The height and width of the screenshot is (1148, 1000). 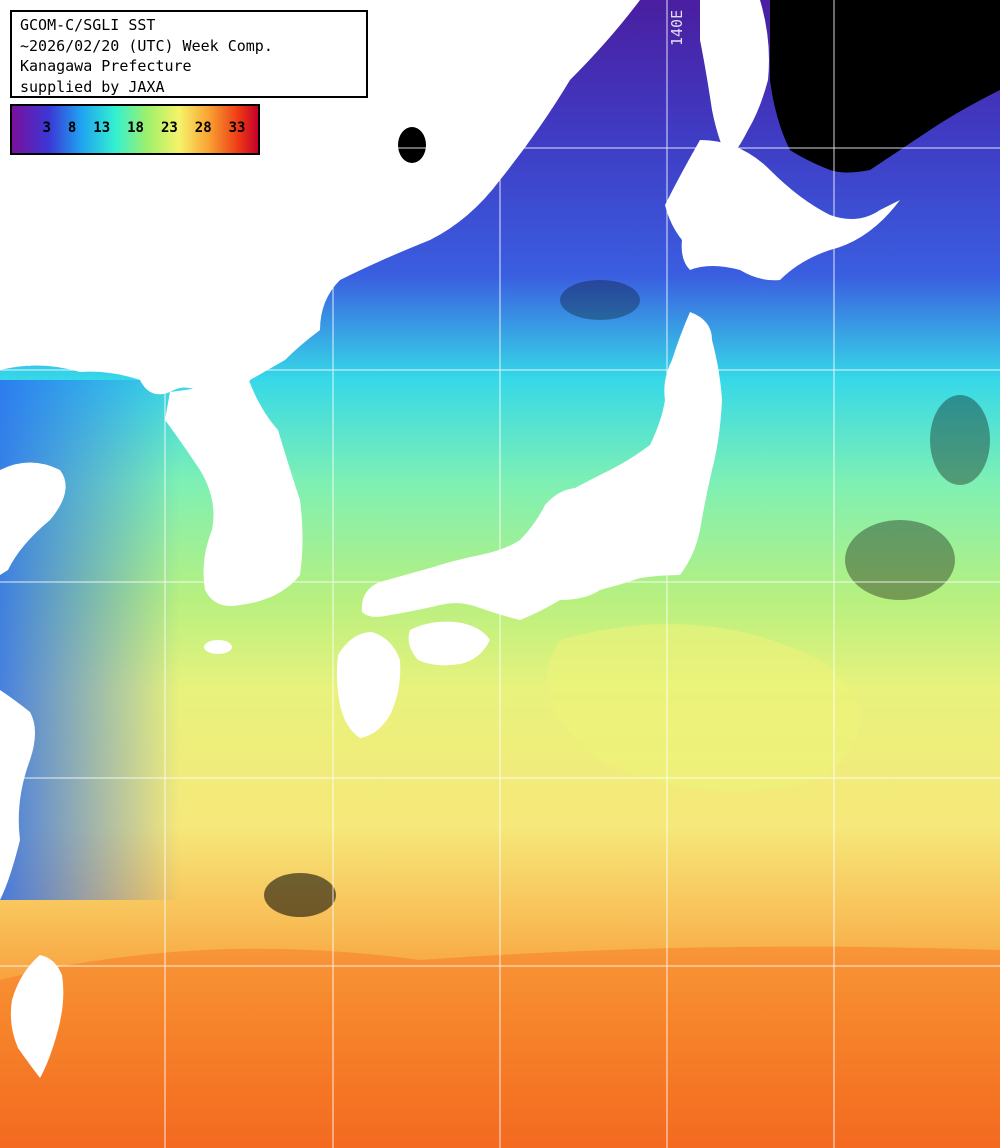 I want to click on latitude-label: 40N, so click(x=18, y=361).